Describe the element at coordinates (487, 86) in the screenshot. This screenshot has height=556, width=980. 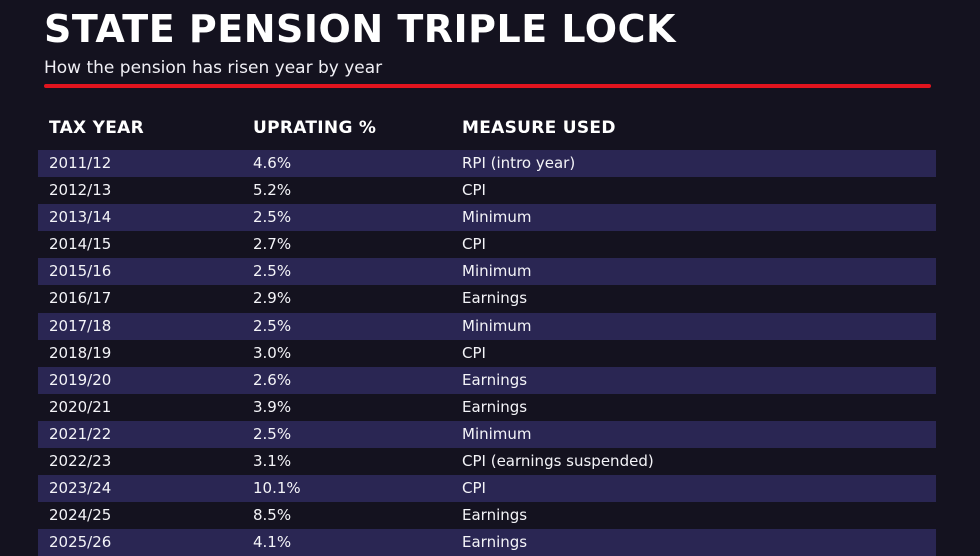
I see `title-divider` at that location.